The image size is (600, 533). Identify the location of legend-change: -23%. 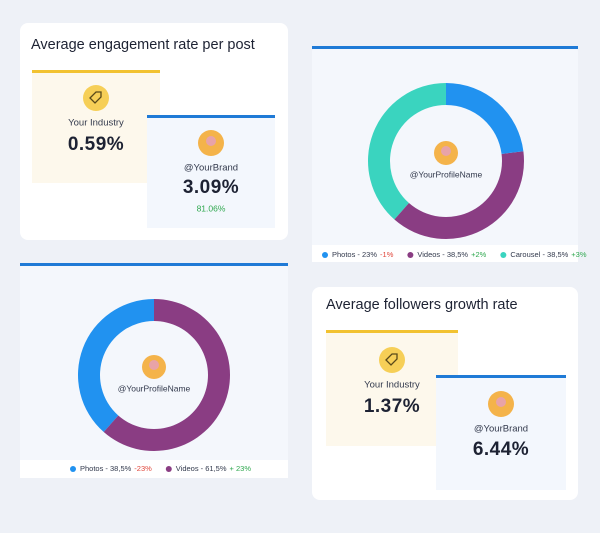
(143, 468).